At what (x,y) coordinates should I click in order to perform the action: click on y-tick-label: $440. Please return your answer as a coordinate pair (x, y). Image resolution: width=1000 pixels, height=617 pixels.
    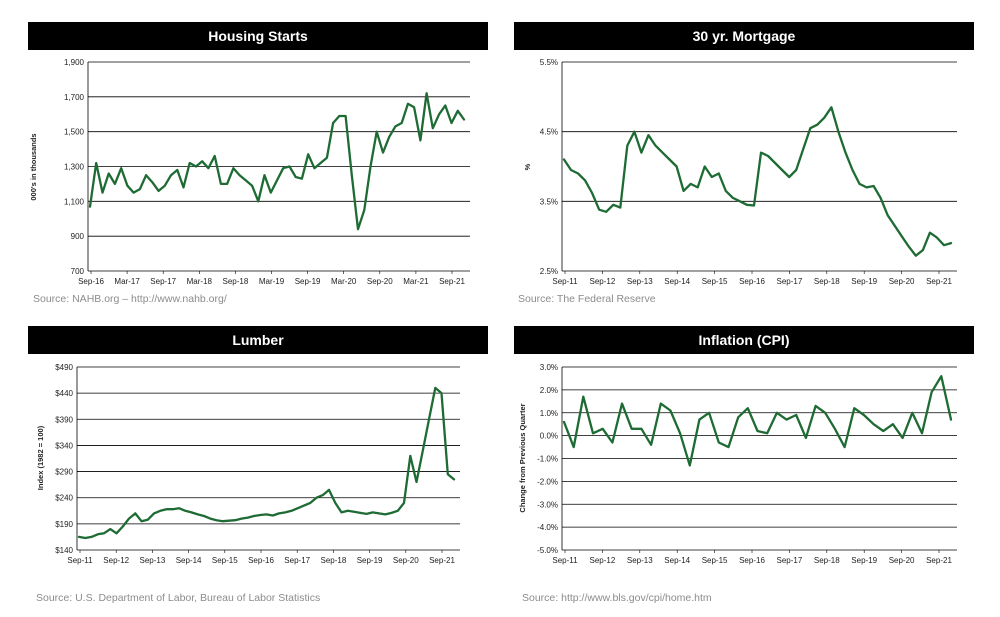
    Looking at the image, I should click on (64, 393).